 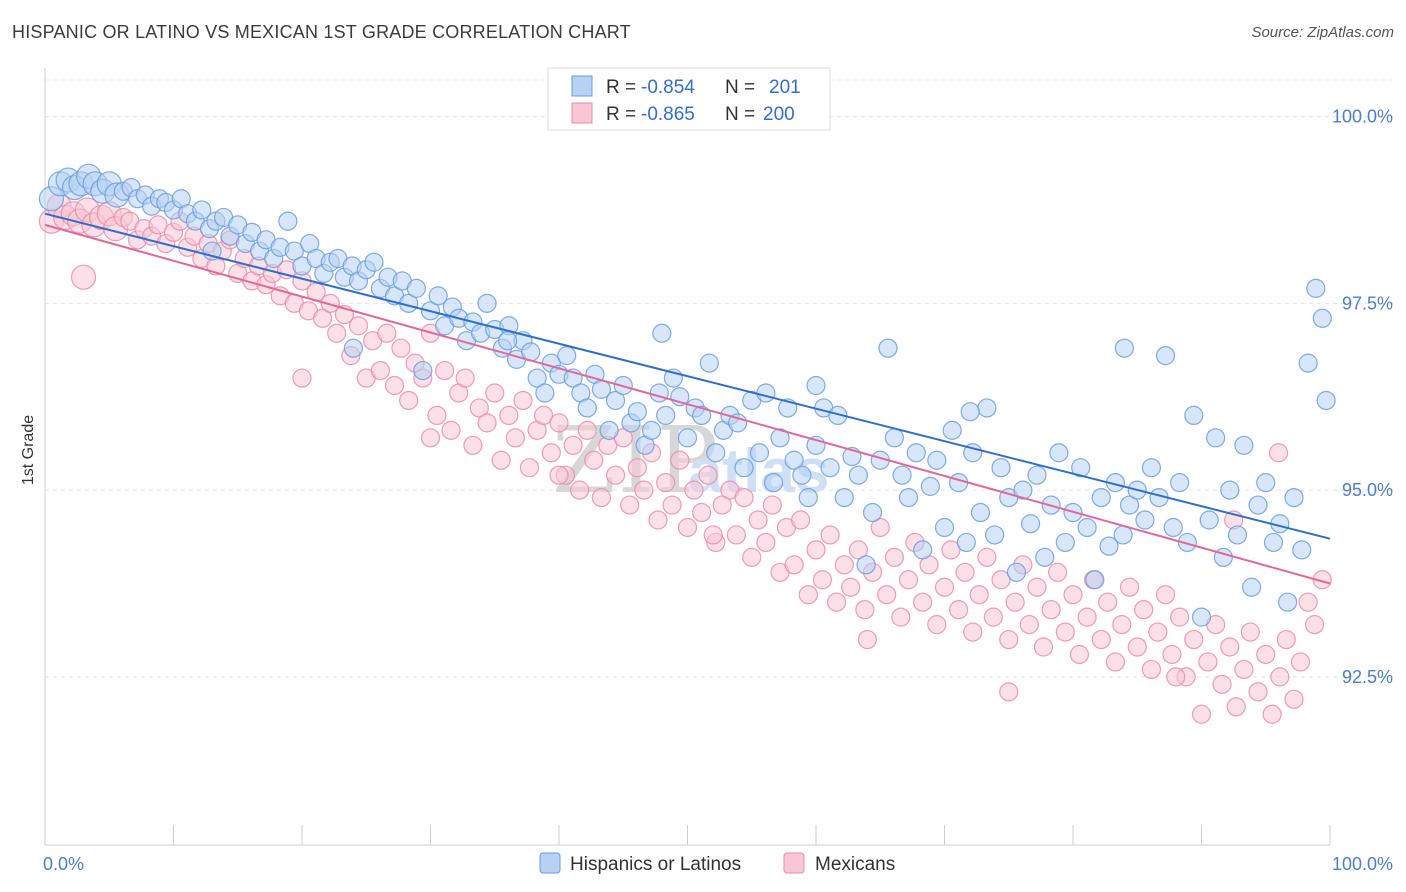 What do you see at coordinates (1322, 32) in the screenshot?
I see `chart-source: Source: ZipAtlas.com` at bounding box center [1322, 32].